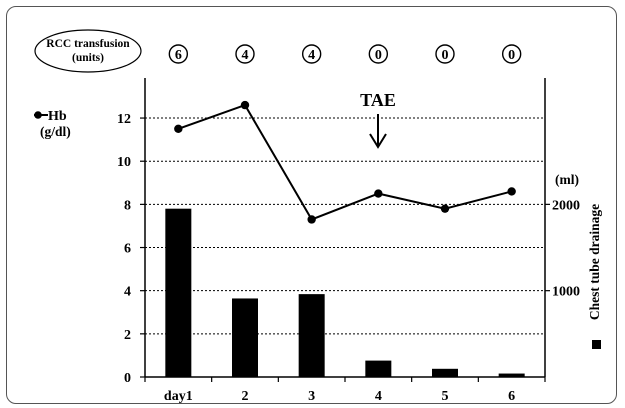 The image size is (625, 408). What do you see at coordinates (55, 131) in the screenshot?
I see `left-axis-label-line2: (g/dl)` at bounding box center [55, 131].